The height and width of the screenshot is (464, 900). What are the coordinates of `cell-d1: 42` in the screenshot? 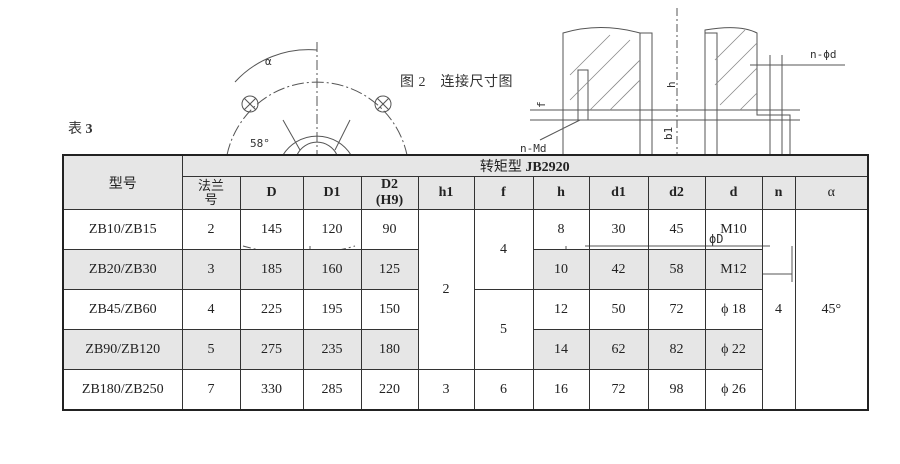 It's located at (618, 269).